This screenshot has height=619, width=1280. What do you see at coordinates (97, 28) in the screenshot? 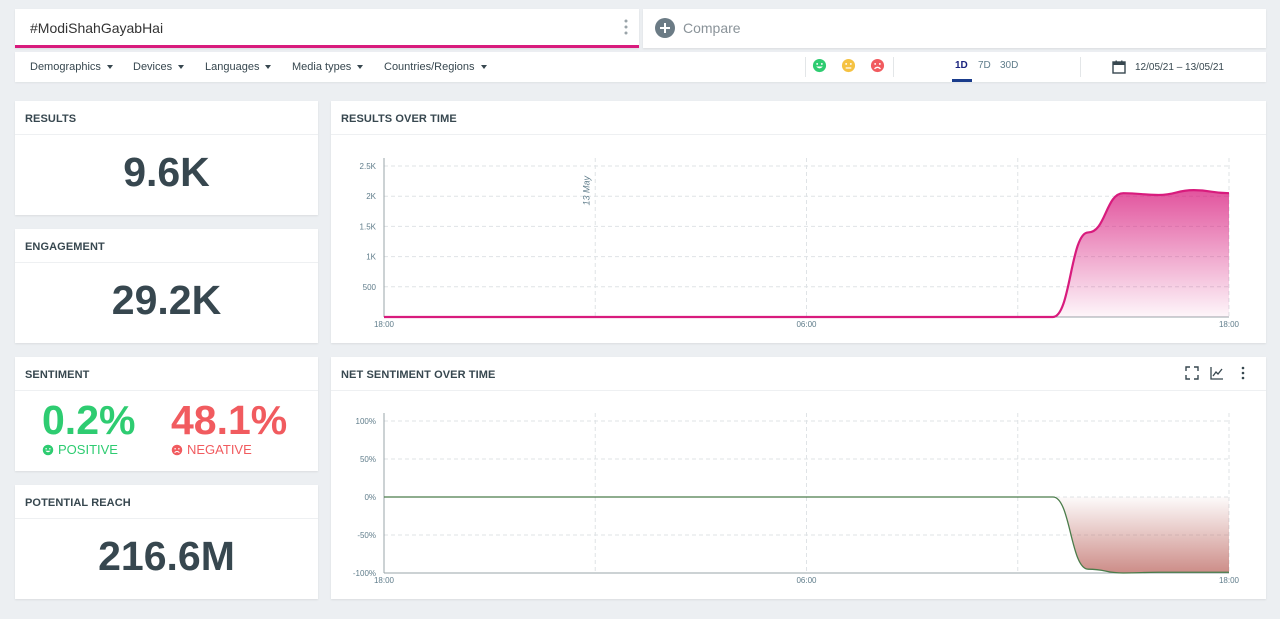
I see `search-query: #ModiShahGayabHai` at bounding box center [97, 28].